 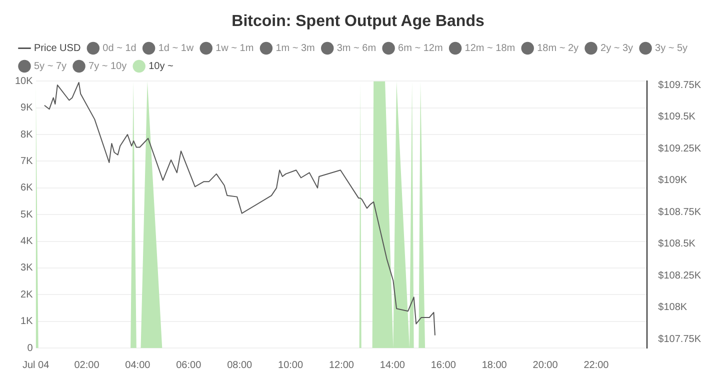 What do you see at coordinates (50, 66) in the screenshot?
I see `legend-label: 5y ~ 7y` at bounding box center [50, 66].